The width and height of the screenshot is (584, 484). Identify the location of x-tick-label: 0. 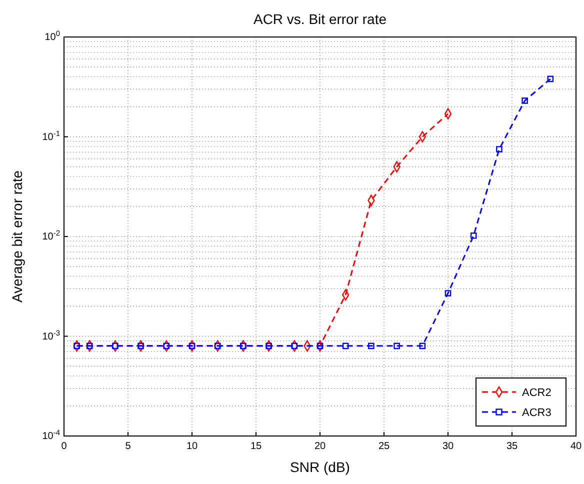
(64, 446).